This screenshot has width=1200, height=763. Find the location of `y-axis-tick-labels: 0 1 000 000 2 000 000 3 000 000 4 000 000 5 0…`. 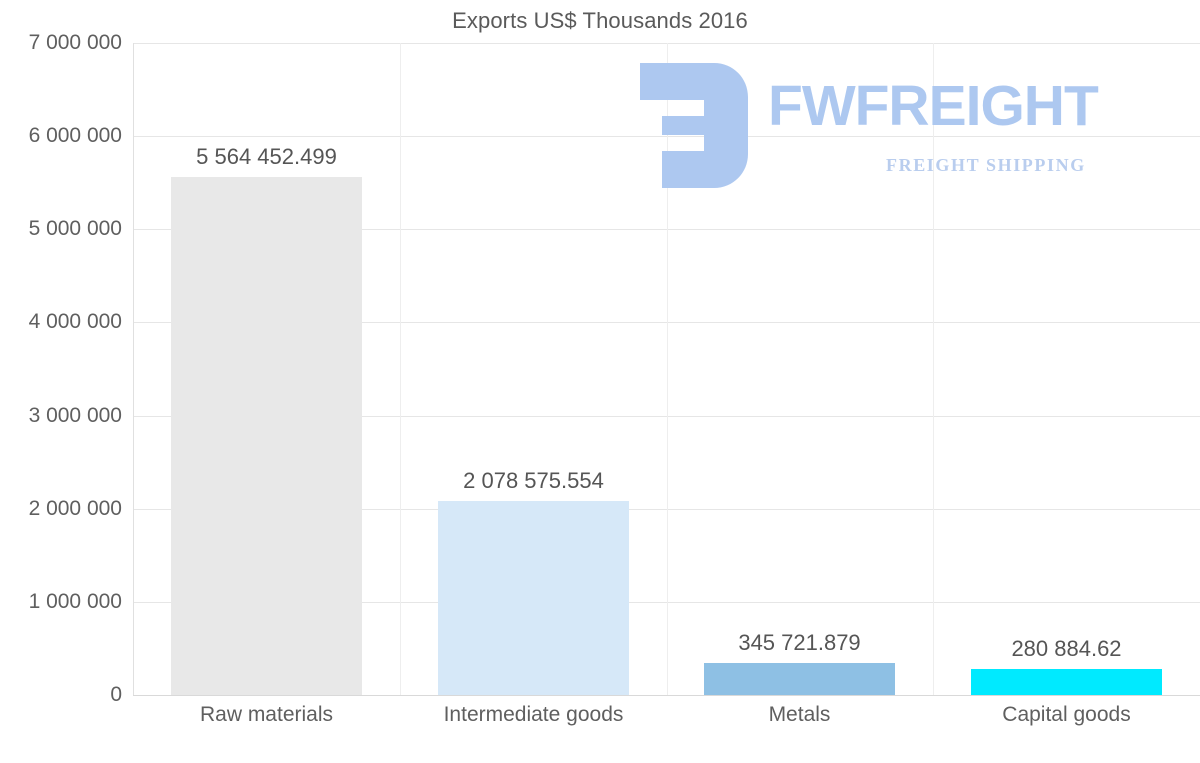

y-axis-tick-labels: 0 1 000 000 2 000 000 3 000 000 4 000 000 5 0… is located at coordinates (61, 381).